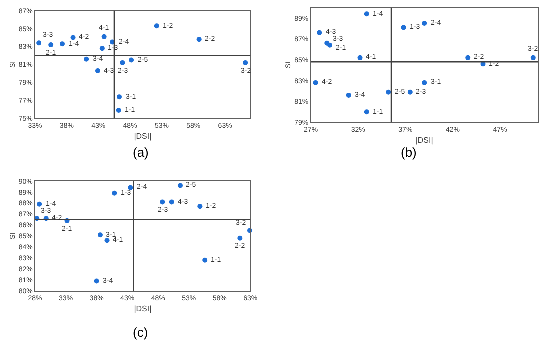 The width and height of the screenshot is (550, 348). What do you see at coordinates (140, 332) in the screenshot?
I see `text: (c)` at bounding box center [140, 332].